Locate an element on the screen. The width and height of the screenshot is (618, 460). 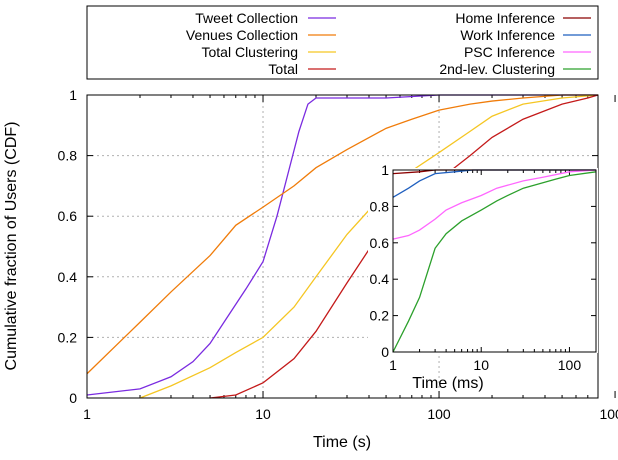
inset-x-axis-label: Time (ms) is located at coordinates (447, 383).